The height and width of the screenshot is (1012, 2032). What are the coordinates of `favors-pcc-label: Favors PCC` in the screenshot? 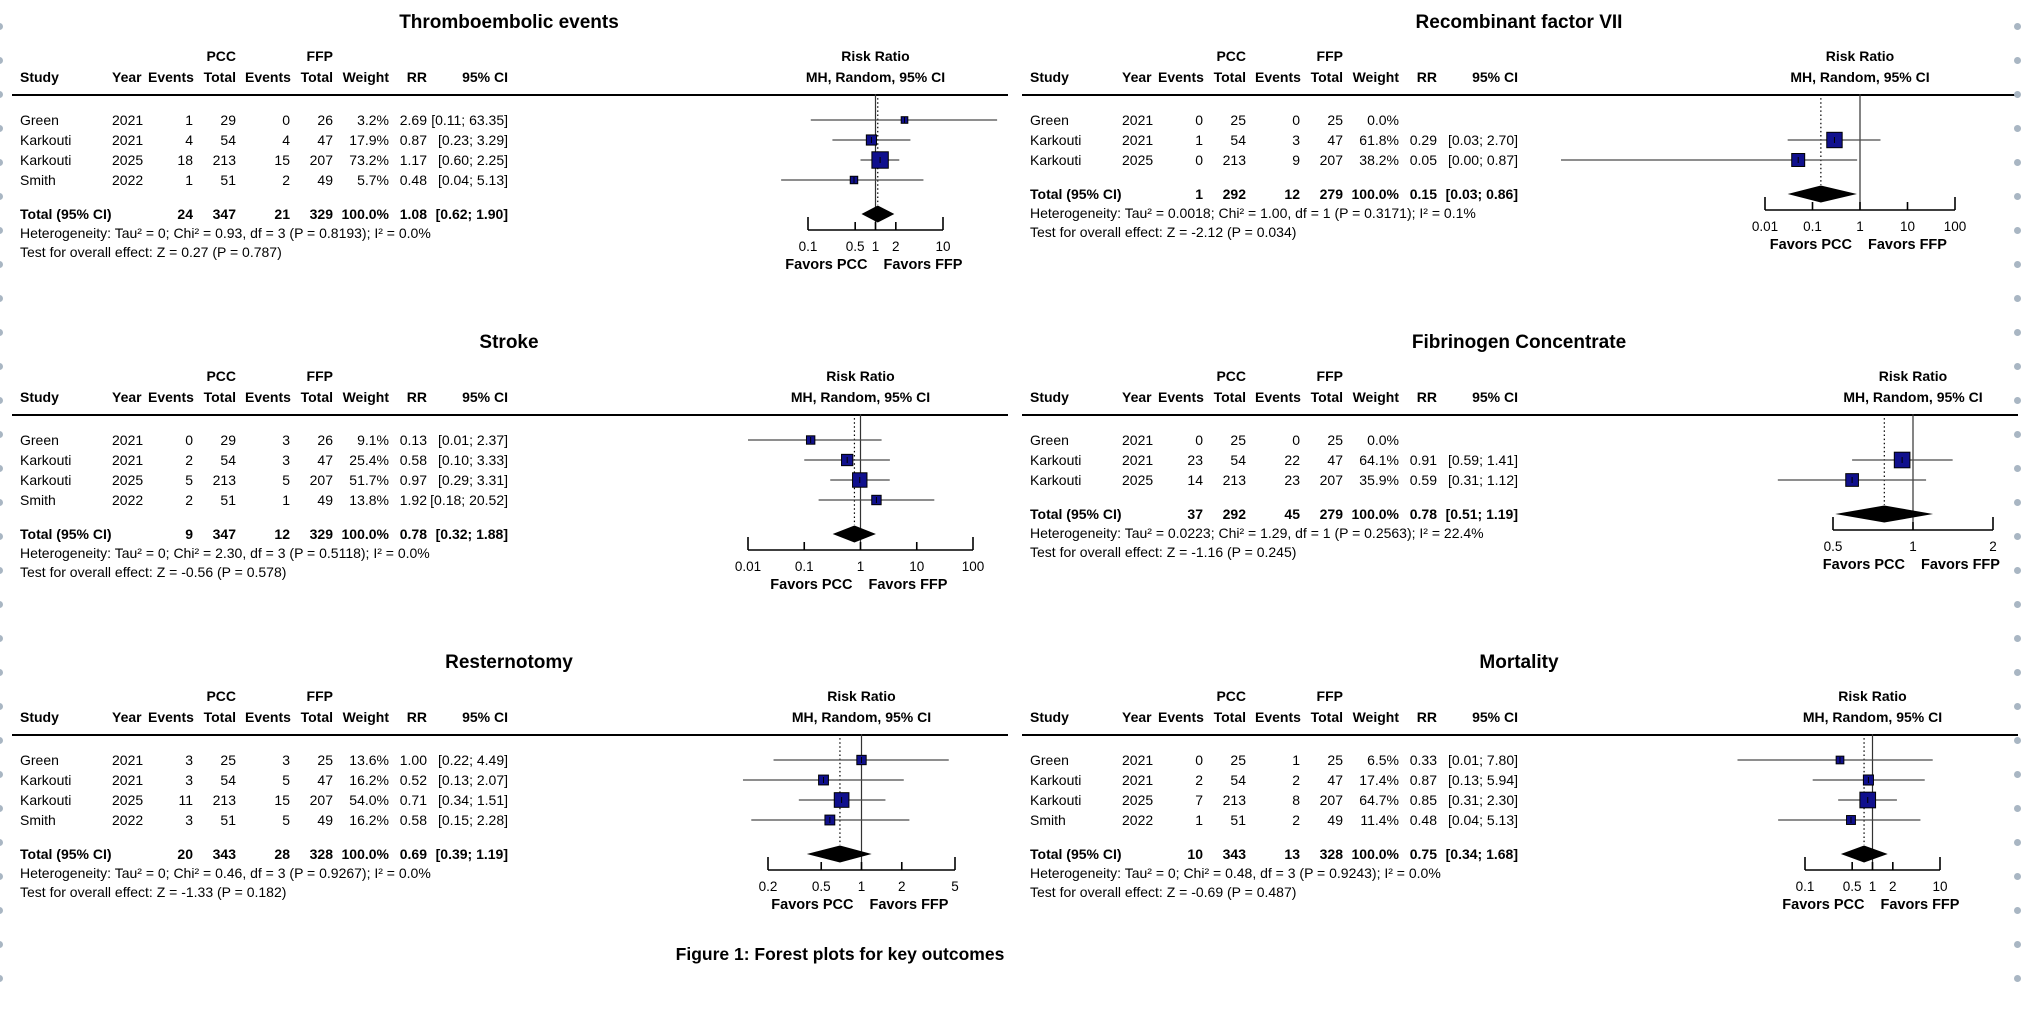 It's located at (1864, 565).